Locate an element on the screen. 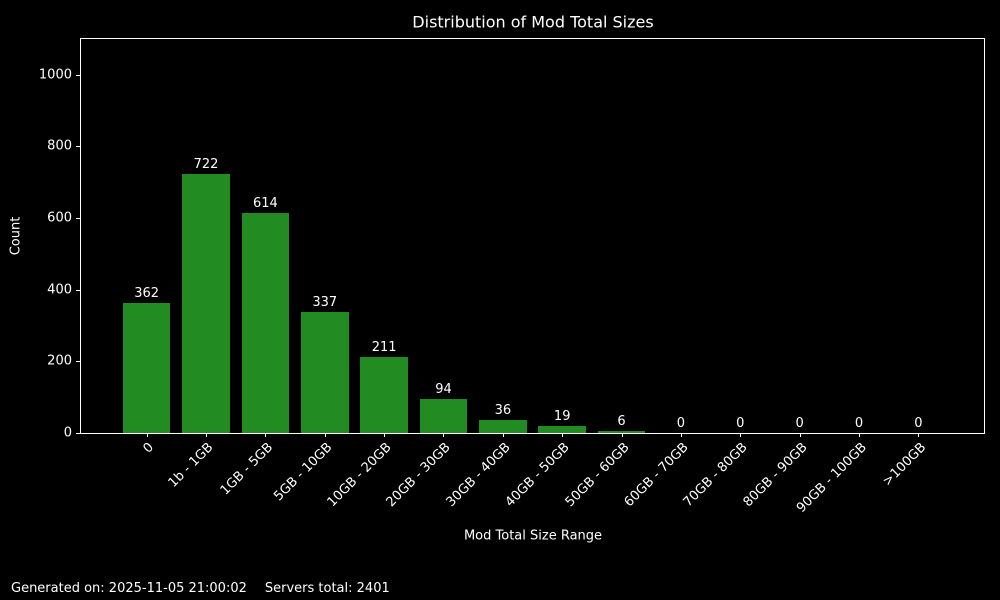 Image resolution: width=1000 pixels, height=600 pixels. x-tick-label: 1b - 1GB is located at coordinates (191, 465).